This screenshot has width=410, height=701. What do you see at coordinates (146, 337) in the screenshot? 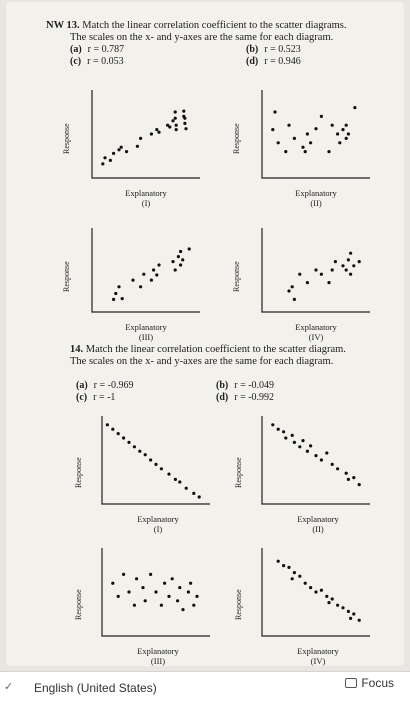
I see `q13-III-numeral: (III)` at bounding box center [146, 337].